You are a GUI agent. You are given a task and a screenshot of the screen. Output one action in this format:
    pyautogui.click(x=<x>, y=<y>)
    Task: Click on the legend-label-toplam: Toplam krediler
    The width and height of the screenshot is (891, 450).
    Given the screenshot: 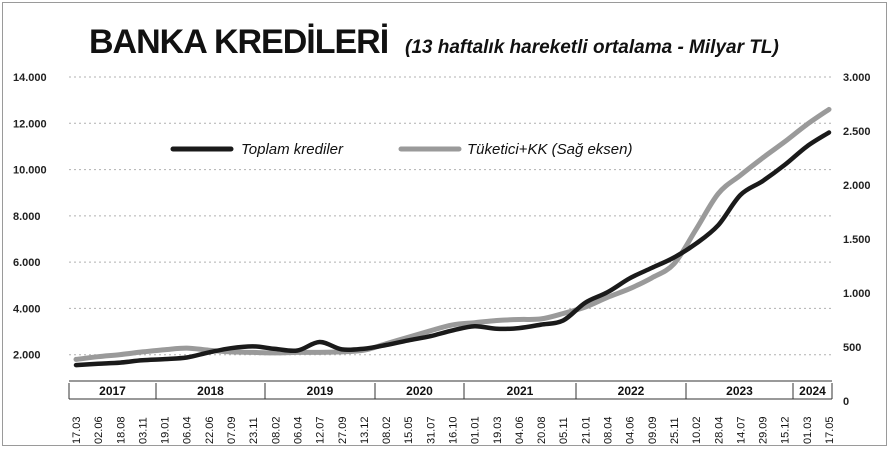 What is the action you would take?
    pyautogui.click(x=292, y=149)
    